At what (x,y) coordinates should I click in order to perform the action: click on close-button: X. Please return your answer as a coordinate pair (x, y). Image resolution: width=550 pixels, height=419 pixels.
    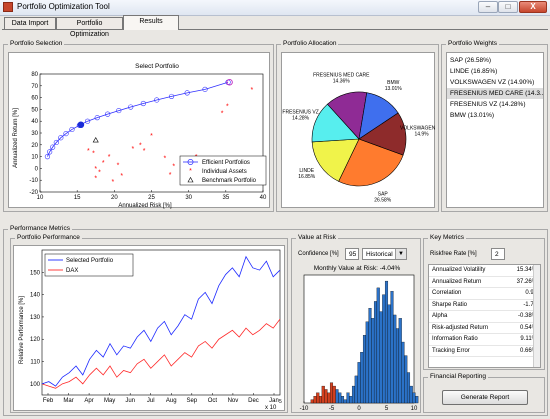
    Looking at the image, I should click on (533, 7).